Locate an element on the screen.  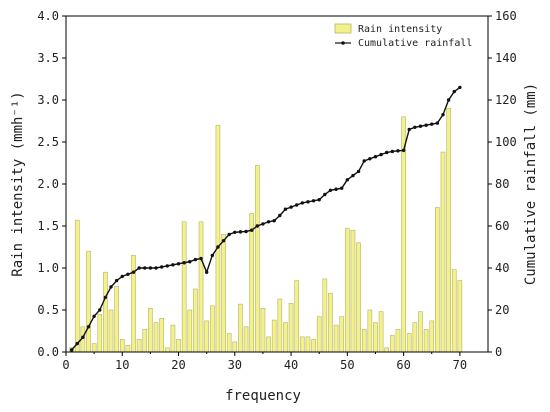
y-left-tick-label: 1.0 is located at coordinates (48, 268).